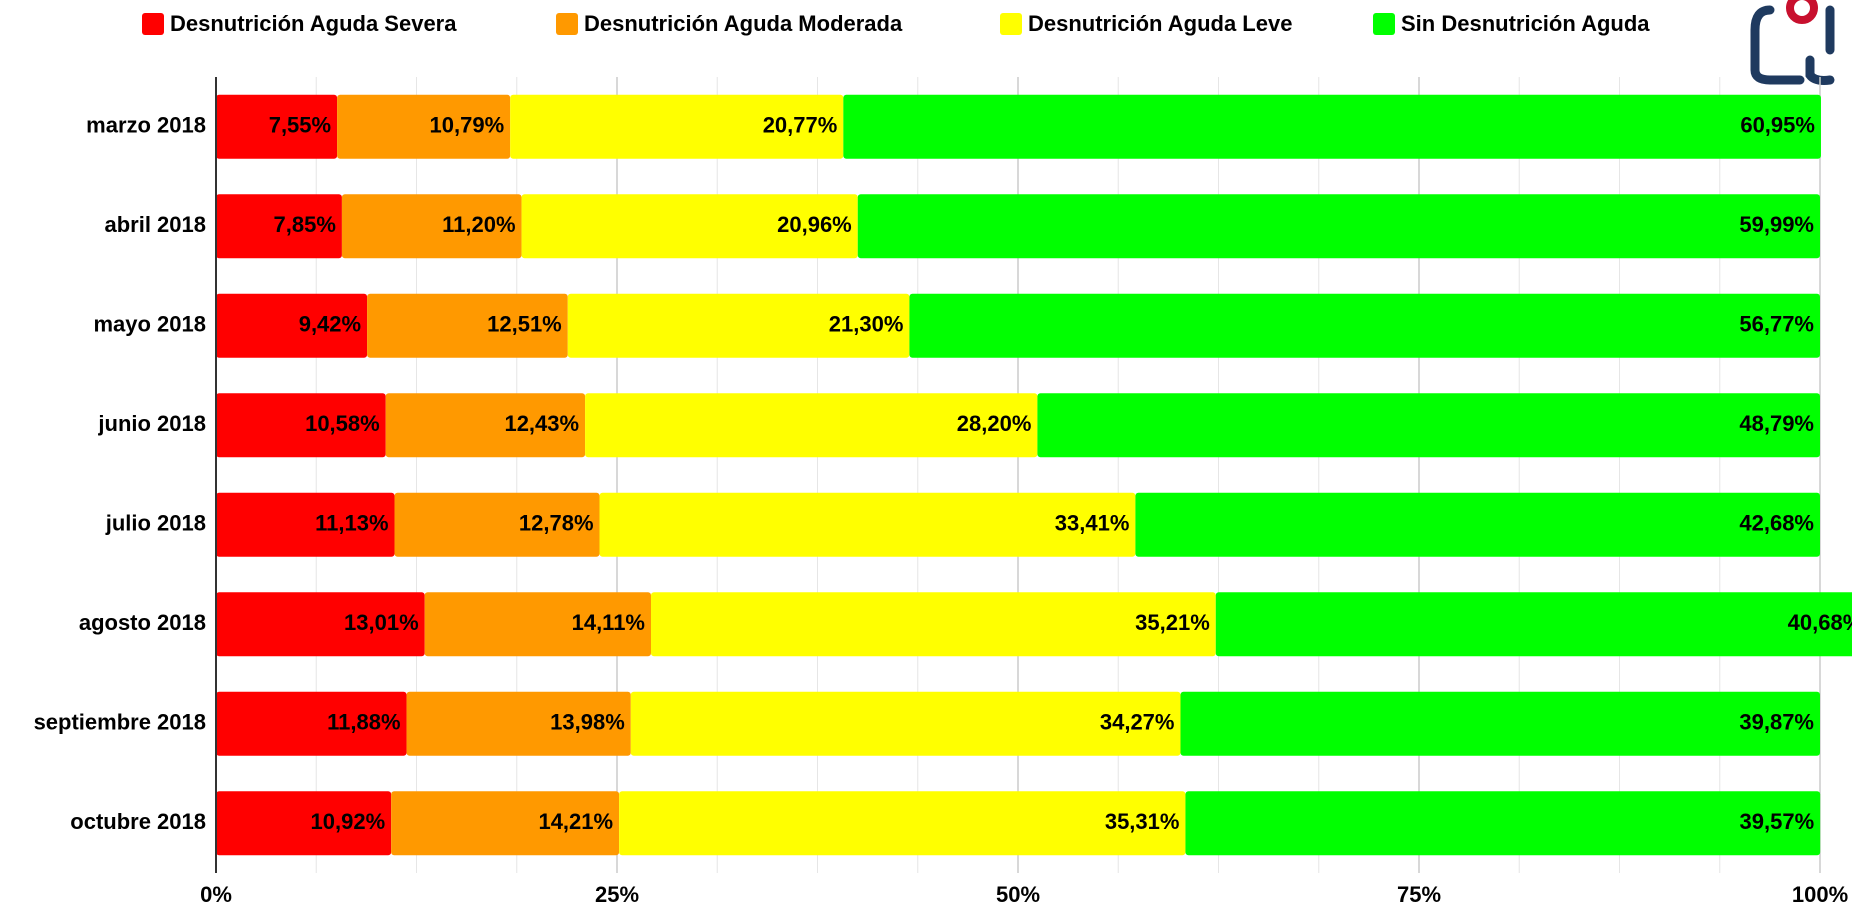 Image resolution: width=1852 pixels, height=912 pixels. Describe the element at coordinates (994, 423) in the screenshot. I see `data-label: 28,20%` at that location.